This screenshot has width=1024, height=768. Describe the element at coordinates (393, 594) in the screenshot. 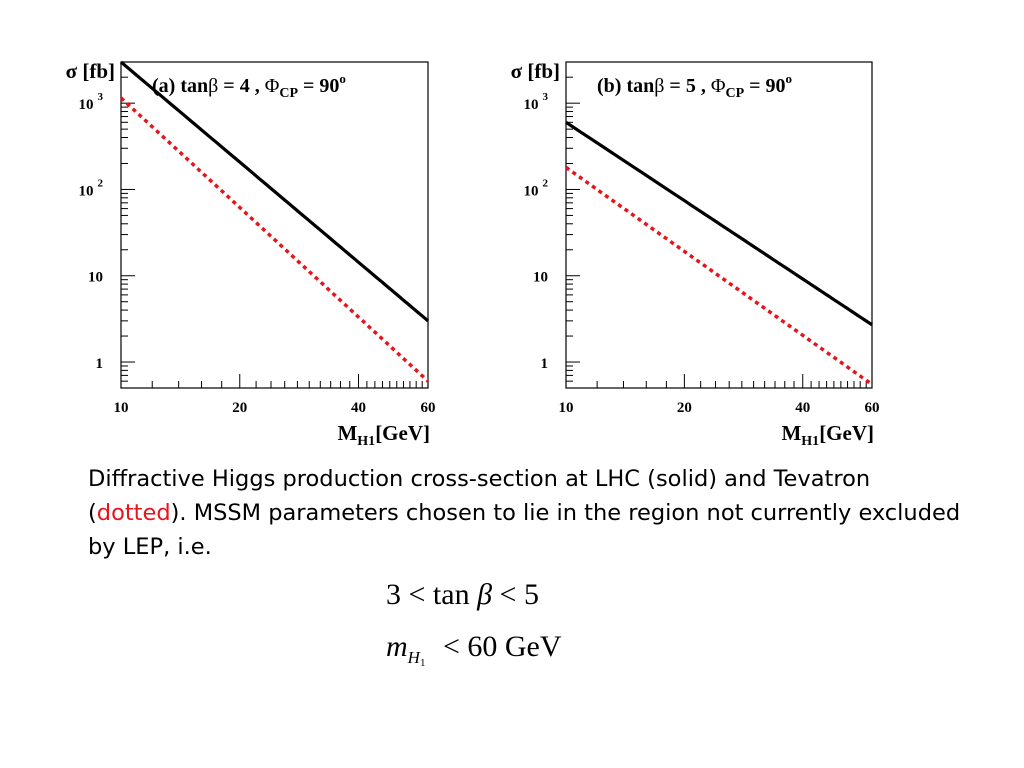

I see `eq1-lhs: 3` at that location.